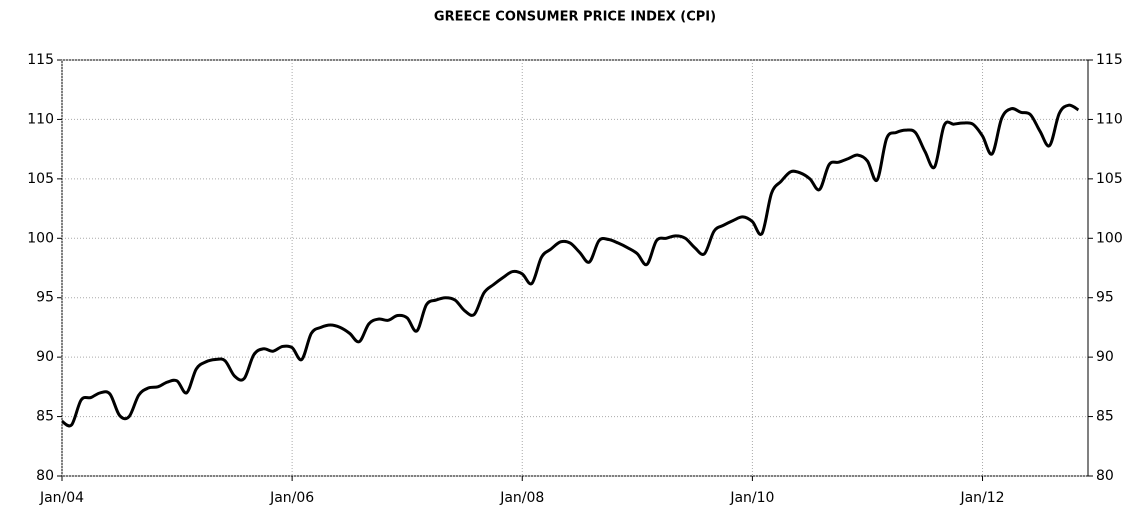  Describe the element at coordinates (45, 476) in the screenshot. I see `y-tick-label: 80` at that location.